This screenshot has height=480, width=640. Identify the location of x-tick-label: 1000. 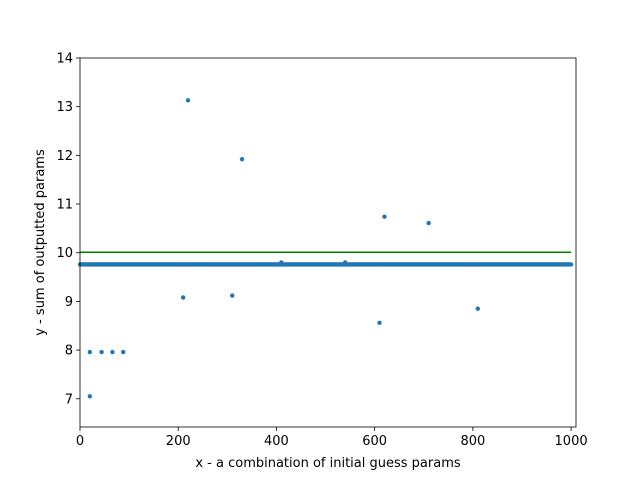
(571, 441).